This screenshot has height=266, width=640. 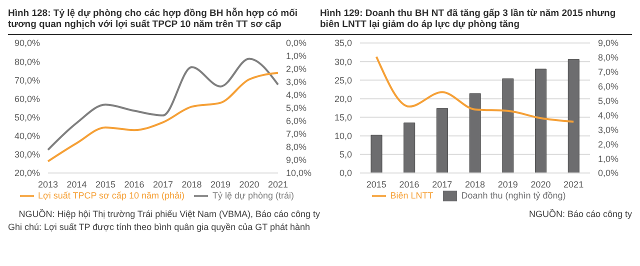 I want to click on y-tick-label: 10,0, so click(x=343, y=136).